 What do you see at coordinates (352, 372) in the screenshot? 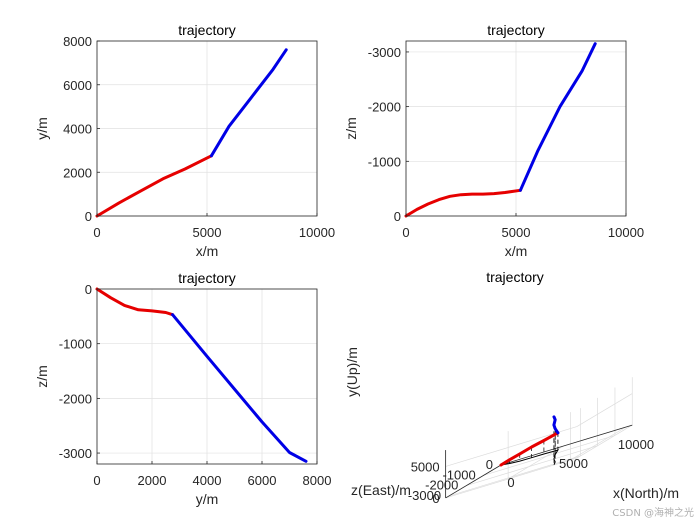
I see `up-axis-label: y(Up)/m` at bounding box center [352, 372].